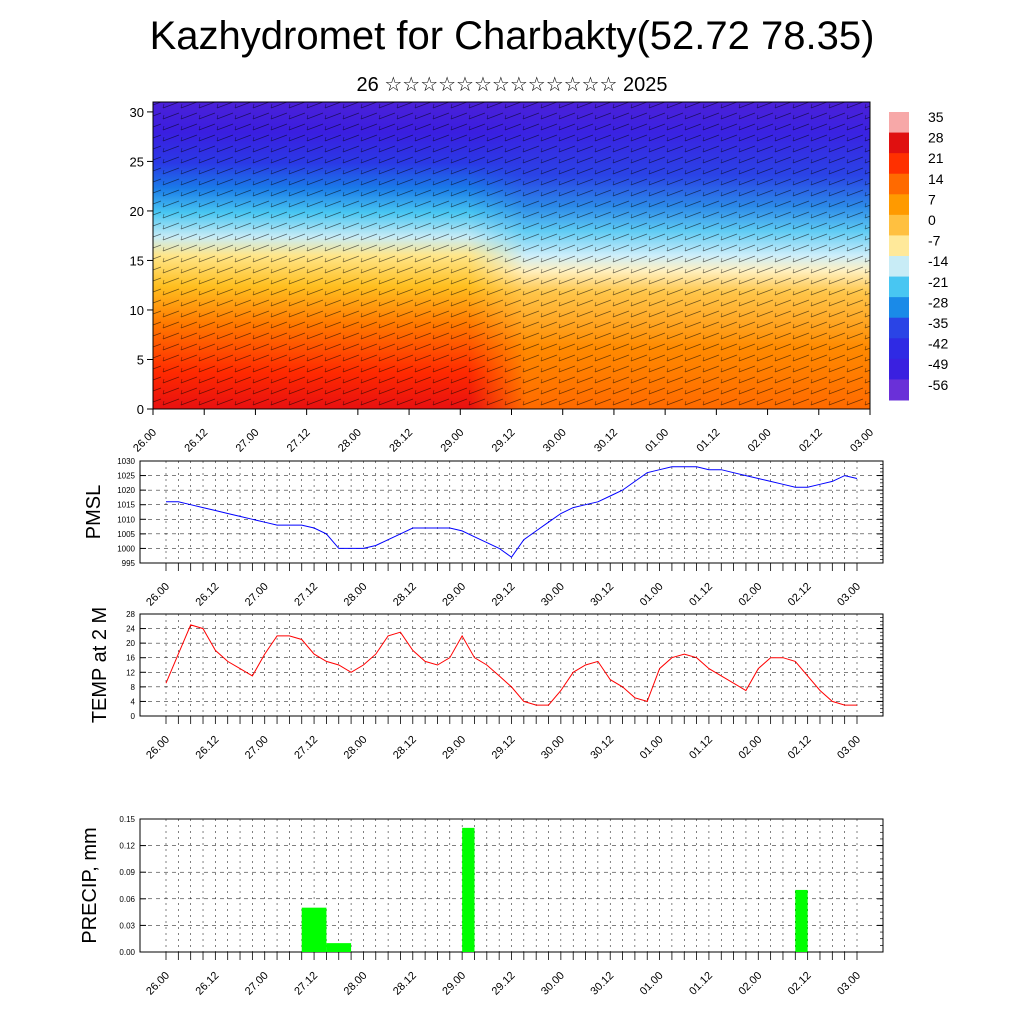 The width and height of the screenshot is (1024, 1024). Describe the element at coordinates (936, 179) in the screenshot. I see `colorbar-label: 14` at that location.